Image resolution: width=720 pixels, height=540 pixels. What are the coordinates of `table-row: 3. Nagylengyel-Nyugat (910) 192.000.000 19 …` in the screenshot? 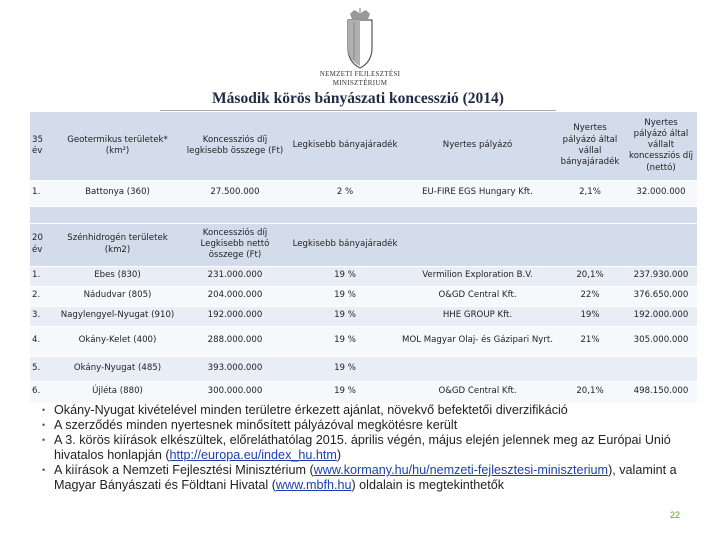 It's located at (363, 316).